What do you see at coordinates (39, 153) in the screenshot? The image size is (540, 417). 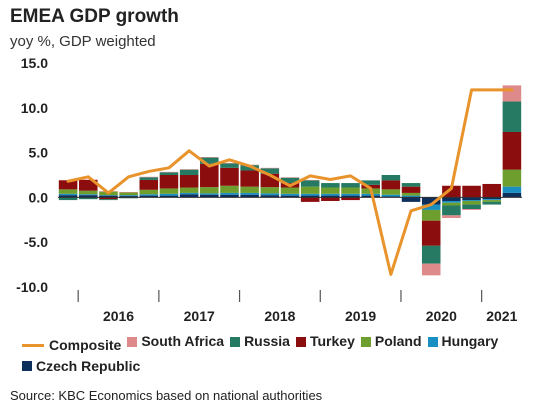 I see `y-tick-label: 5.0` at bounding box center [39, 153].